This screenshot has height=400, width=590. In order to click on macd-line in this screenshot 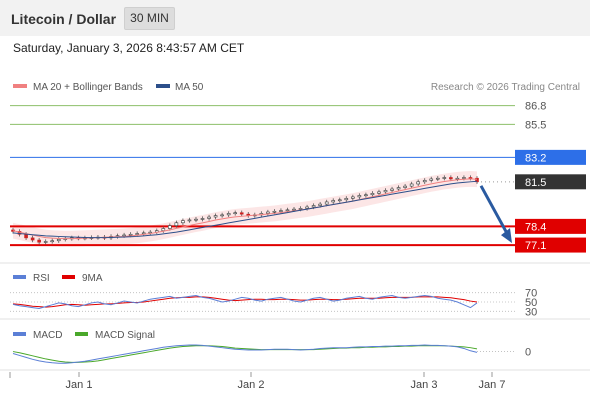, I will do `click(245, 354)`.